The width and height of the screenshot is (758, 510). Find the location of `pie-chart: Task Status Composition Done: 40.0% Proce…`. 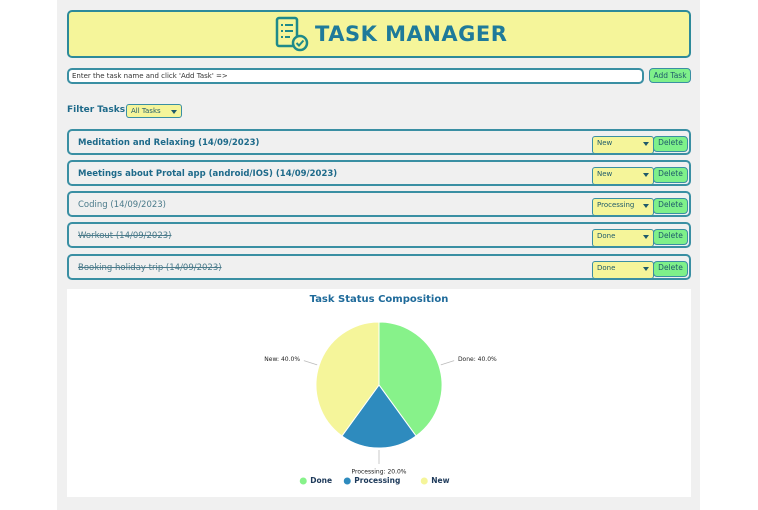

pie-chart: Task Status Composition Done: 40.0% Proce… is located at coordinates (380, 389).